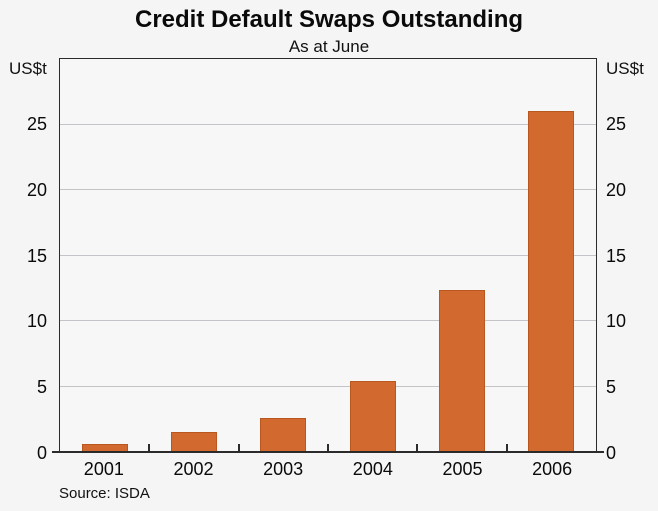 The width and height of the screenshot is (658, 511). I want to click on bar-2006, so click(551, 281).